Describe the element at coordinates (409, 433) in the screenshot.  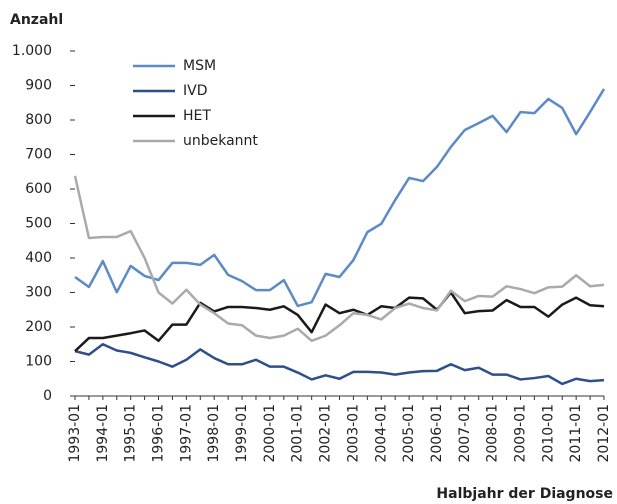
I see `x-tick-label: 2005-01` at that location.